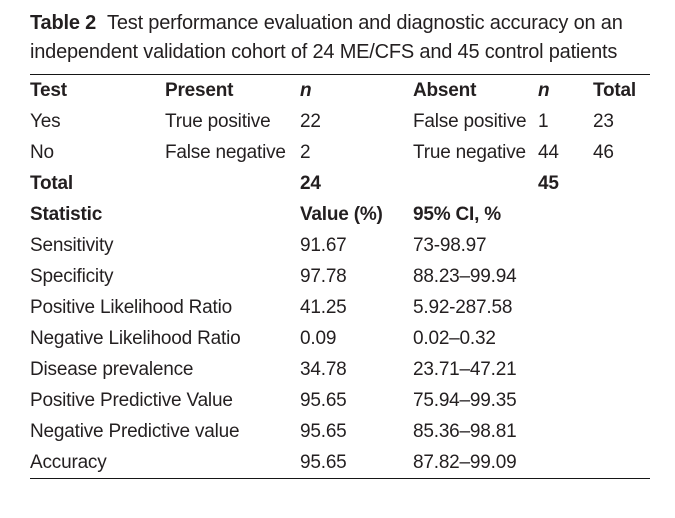 The width and height of the screenshot is (675, 518). What do you see at coordinates (68, 462) in the screenshot?
I see `statistic-name-cell: Accuracy` at bounding box center [68, 462].